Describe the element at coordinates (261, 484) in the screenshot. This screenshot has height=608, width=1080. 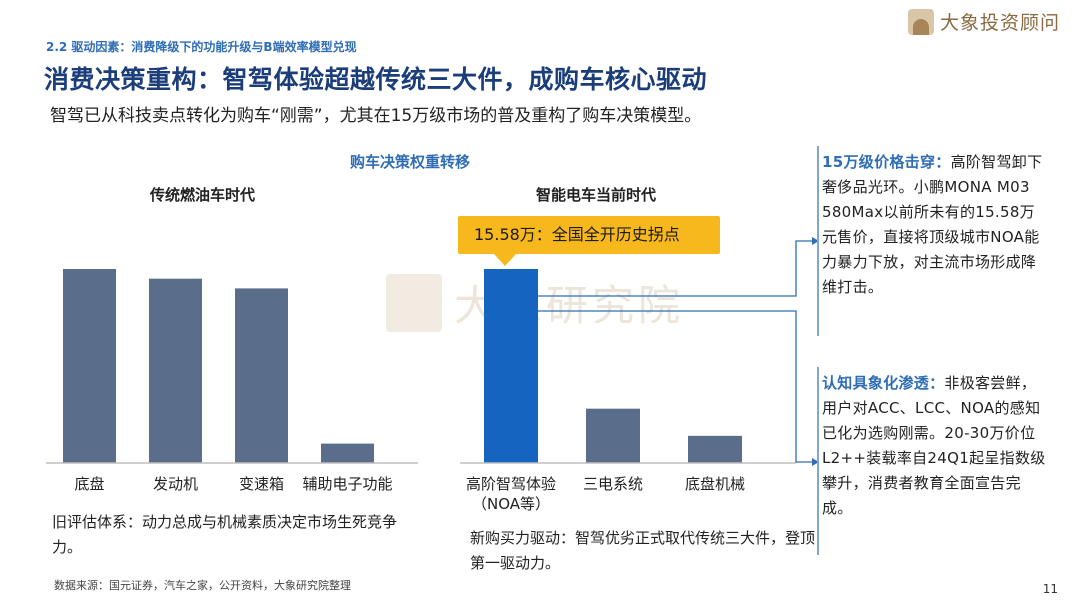
I see `left-tick-label-3: 变速箱` at that location.